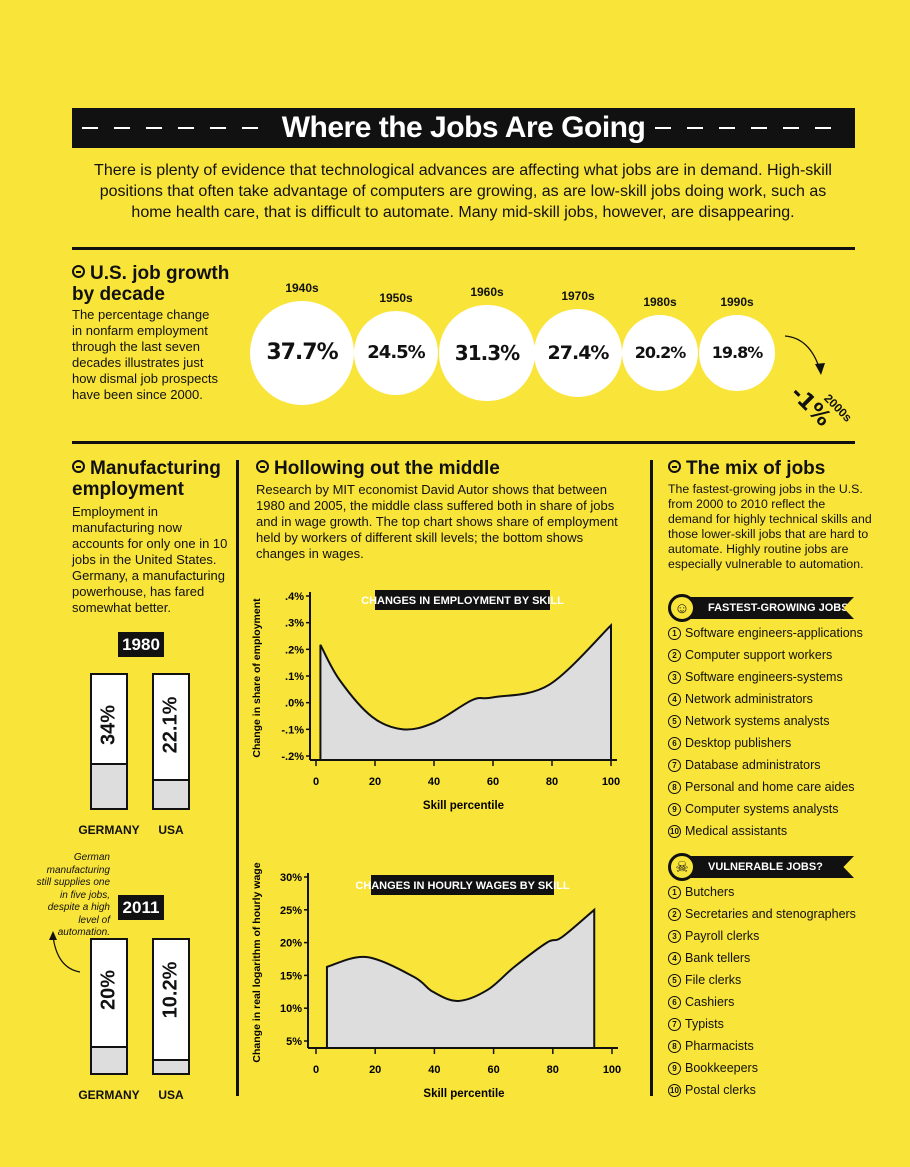  I want to click on data-area, so click(460, 978).